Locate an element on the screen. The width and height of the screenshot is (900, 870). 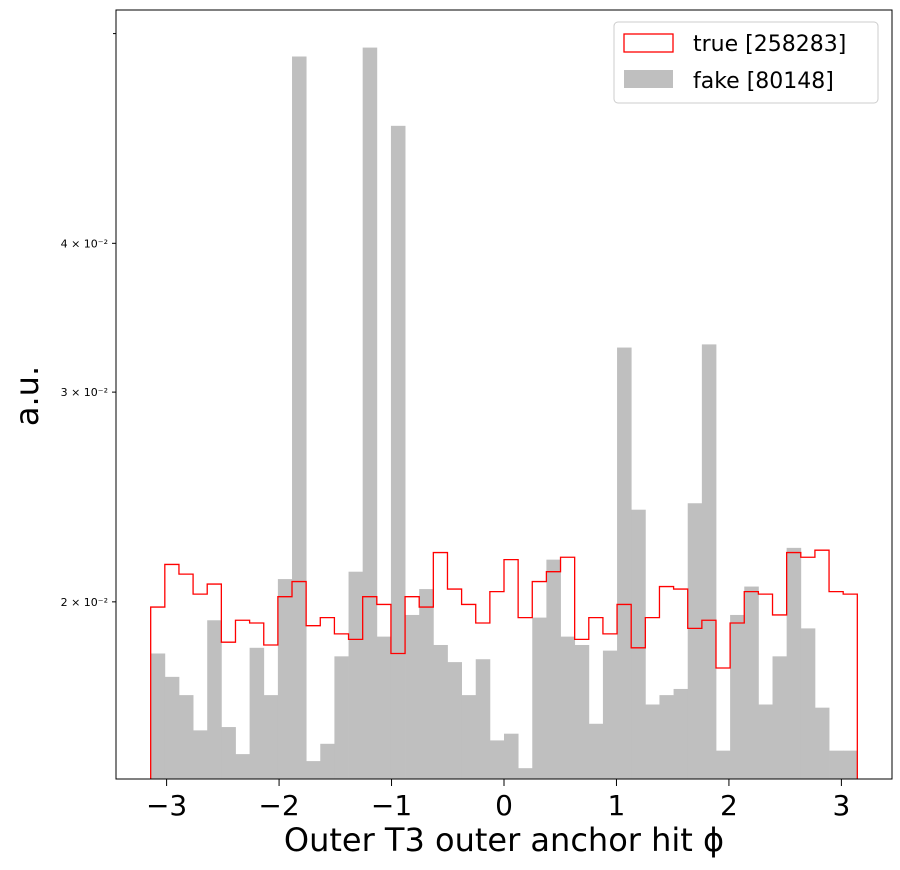
x-tick-label: −2 is located at coordinates (278, 805).